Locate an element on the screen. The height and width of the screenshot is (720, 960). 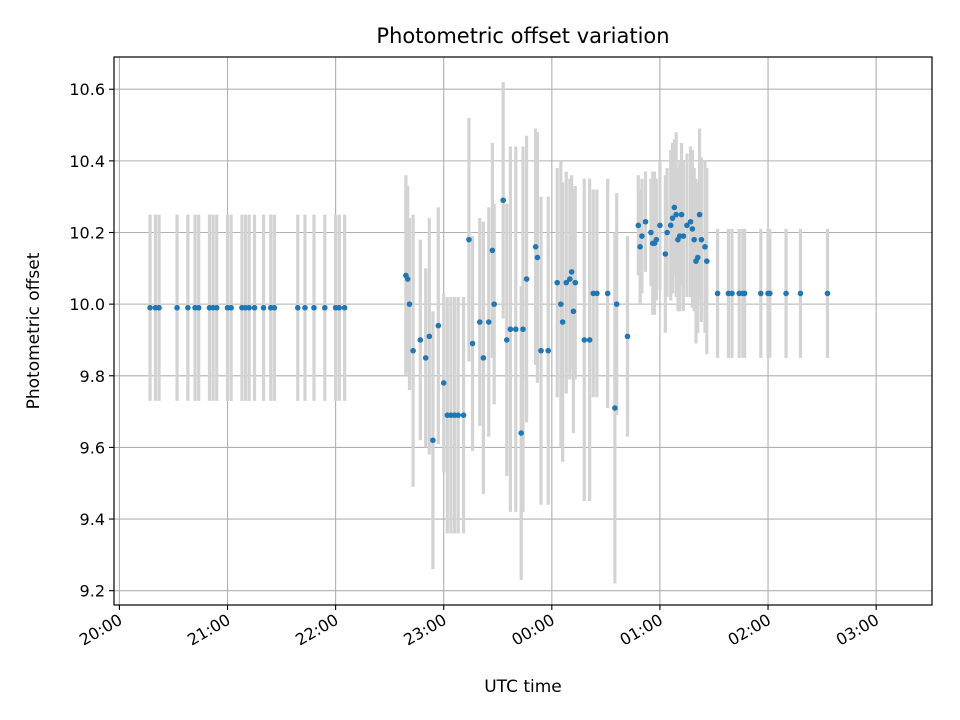
y-tick-label: 9.8 is located at coordinates (92, 376).